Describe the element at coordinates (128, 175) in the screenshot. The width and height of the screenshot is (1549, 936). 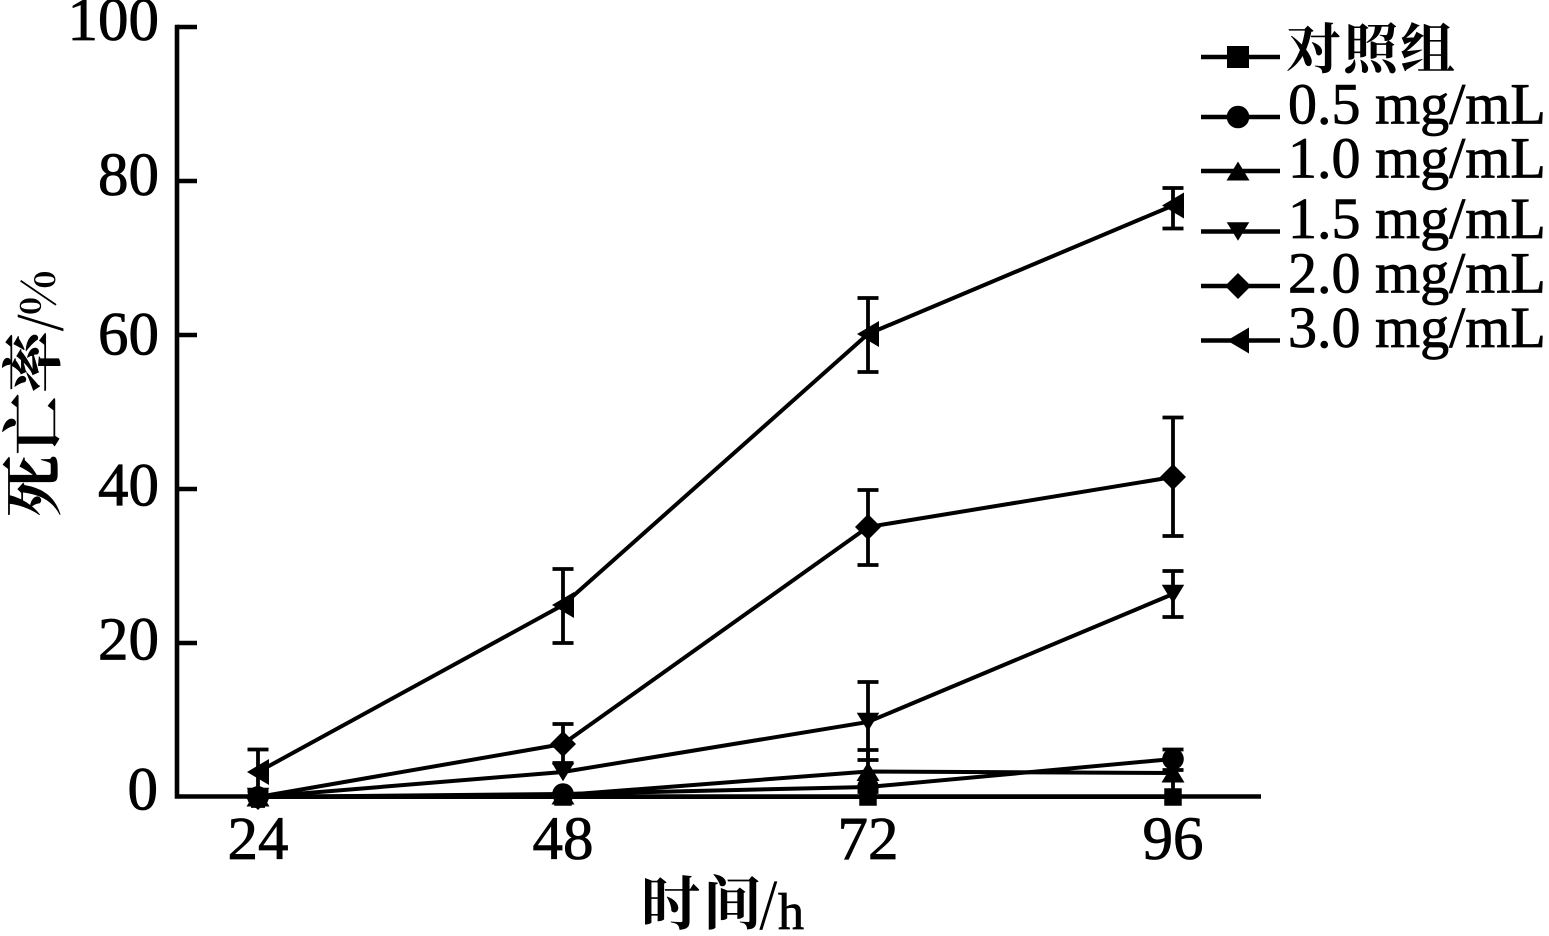
I see `svg-text: 80` at that location.